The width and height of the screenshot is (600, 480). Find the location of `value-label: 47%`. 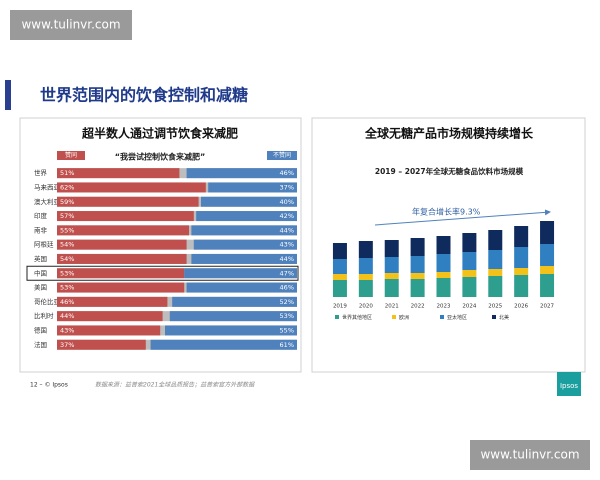

value-label: 47% is located at coordinates (287, 273).